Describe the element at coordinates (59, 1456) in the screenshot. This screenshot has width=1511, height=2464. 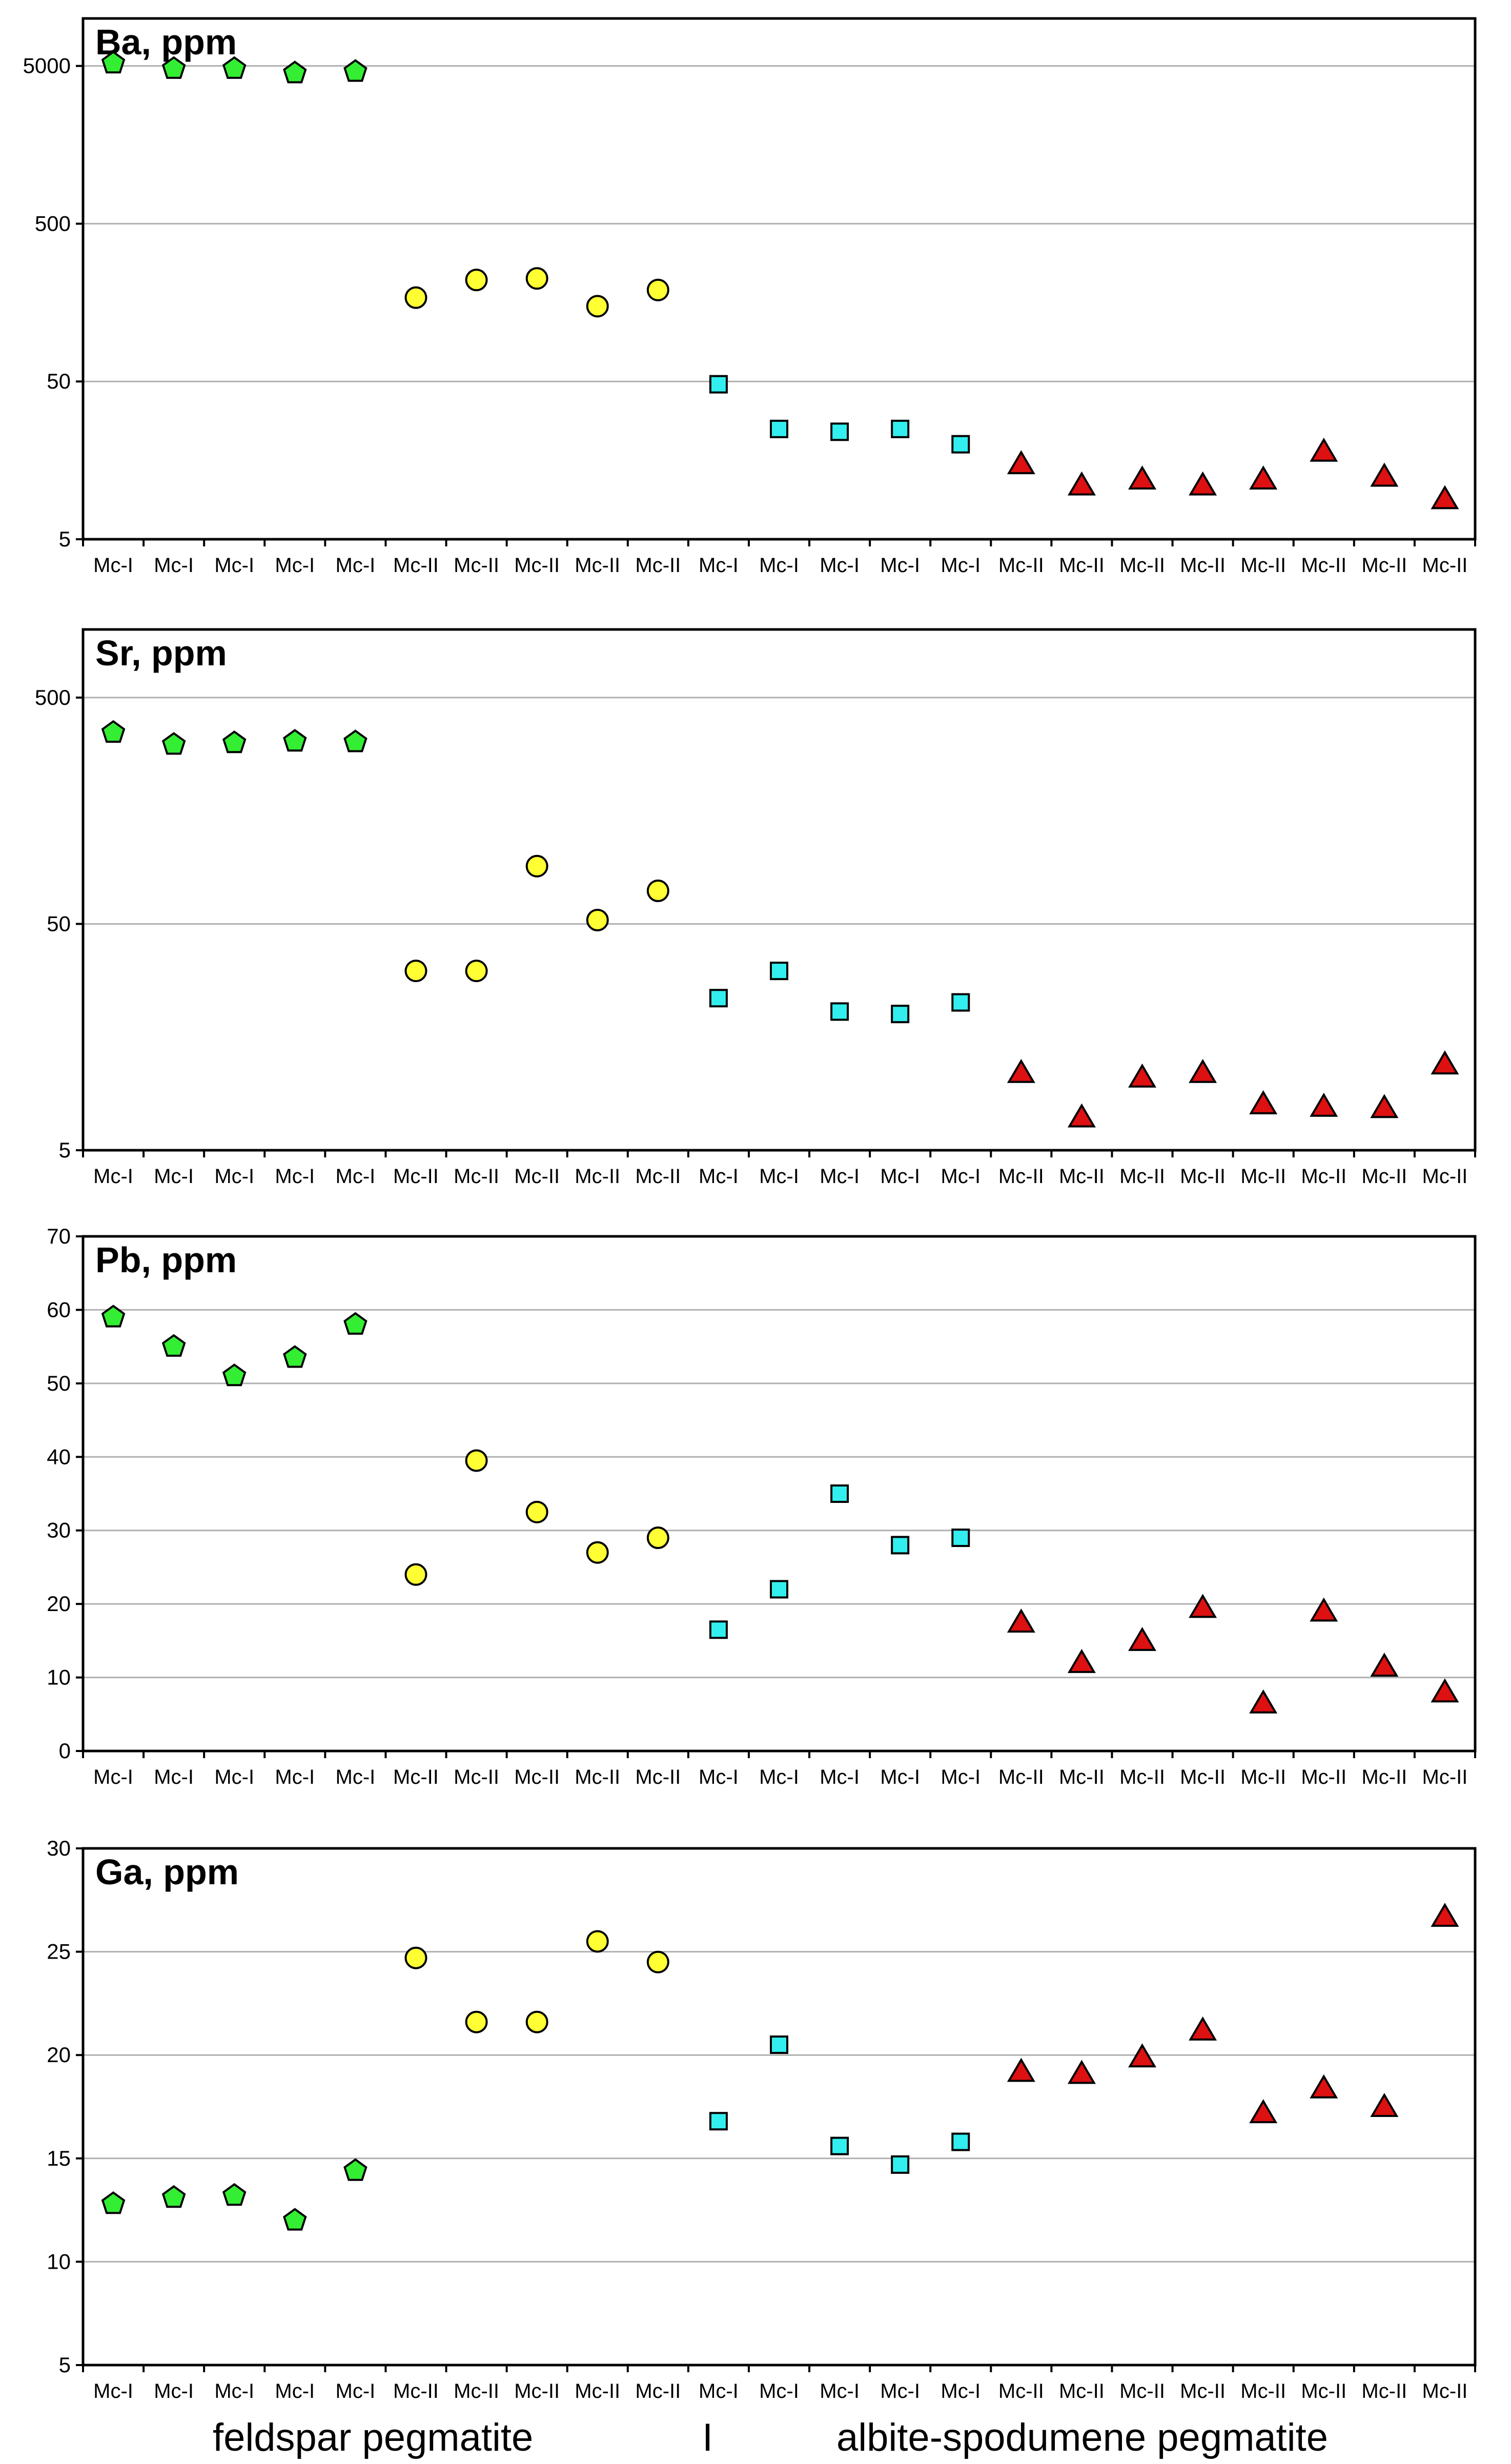
I see `y-tick-label-4: 40` at that location.